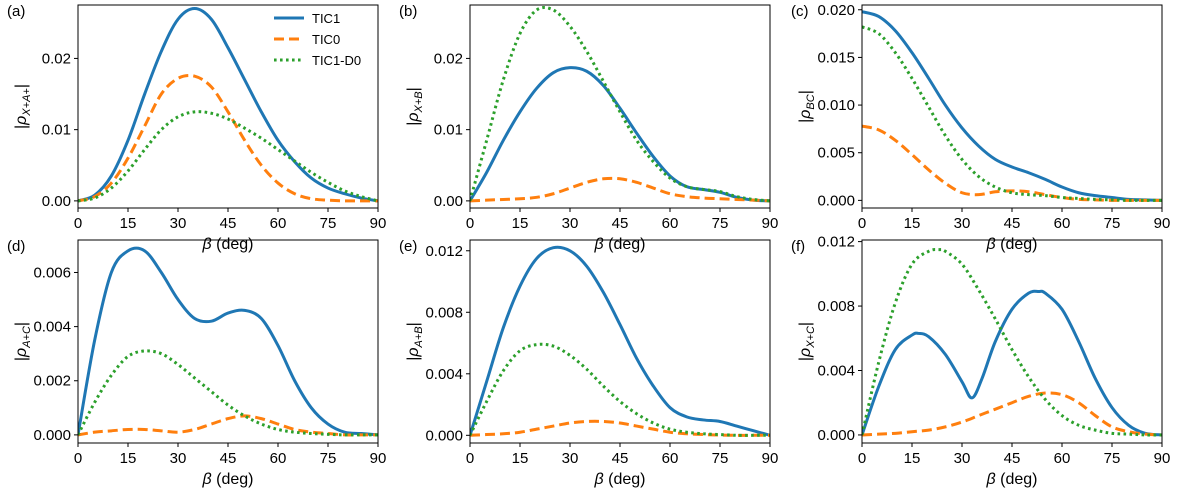 This screenshot has width=1177, height=499. Describe the element at coordinates (836, 105) in the screenshot. I see `y-tick-label: 0.010` at that location.